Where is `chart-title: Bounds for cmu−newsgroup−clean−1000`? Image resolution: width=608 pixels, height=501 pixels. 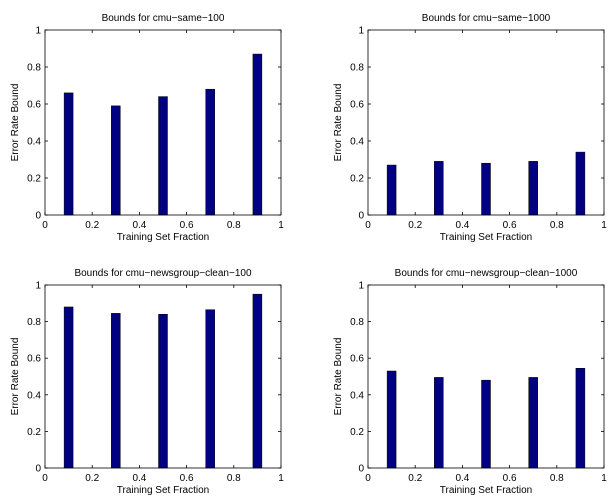 chart-title: Bounds for cmu−newsgroup−clean−1000 is located at coordinates (486, 273).